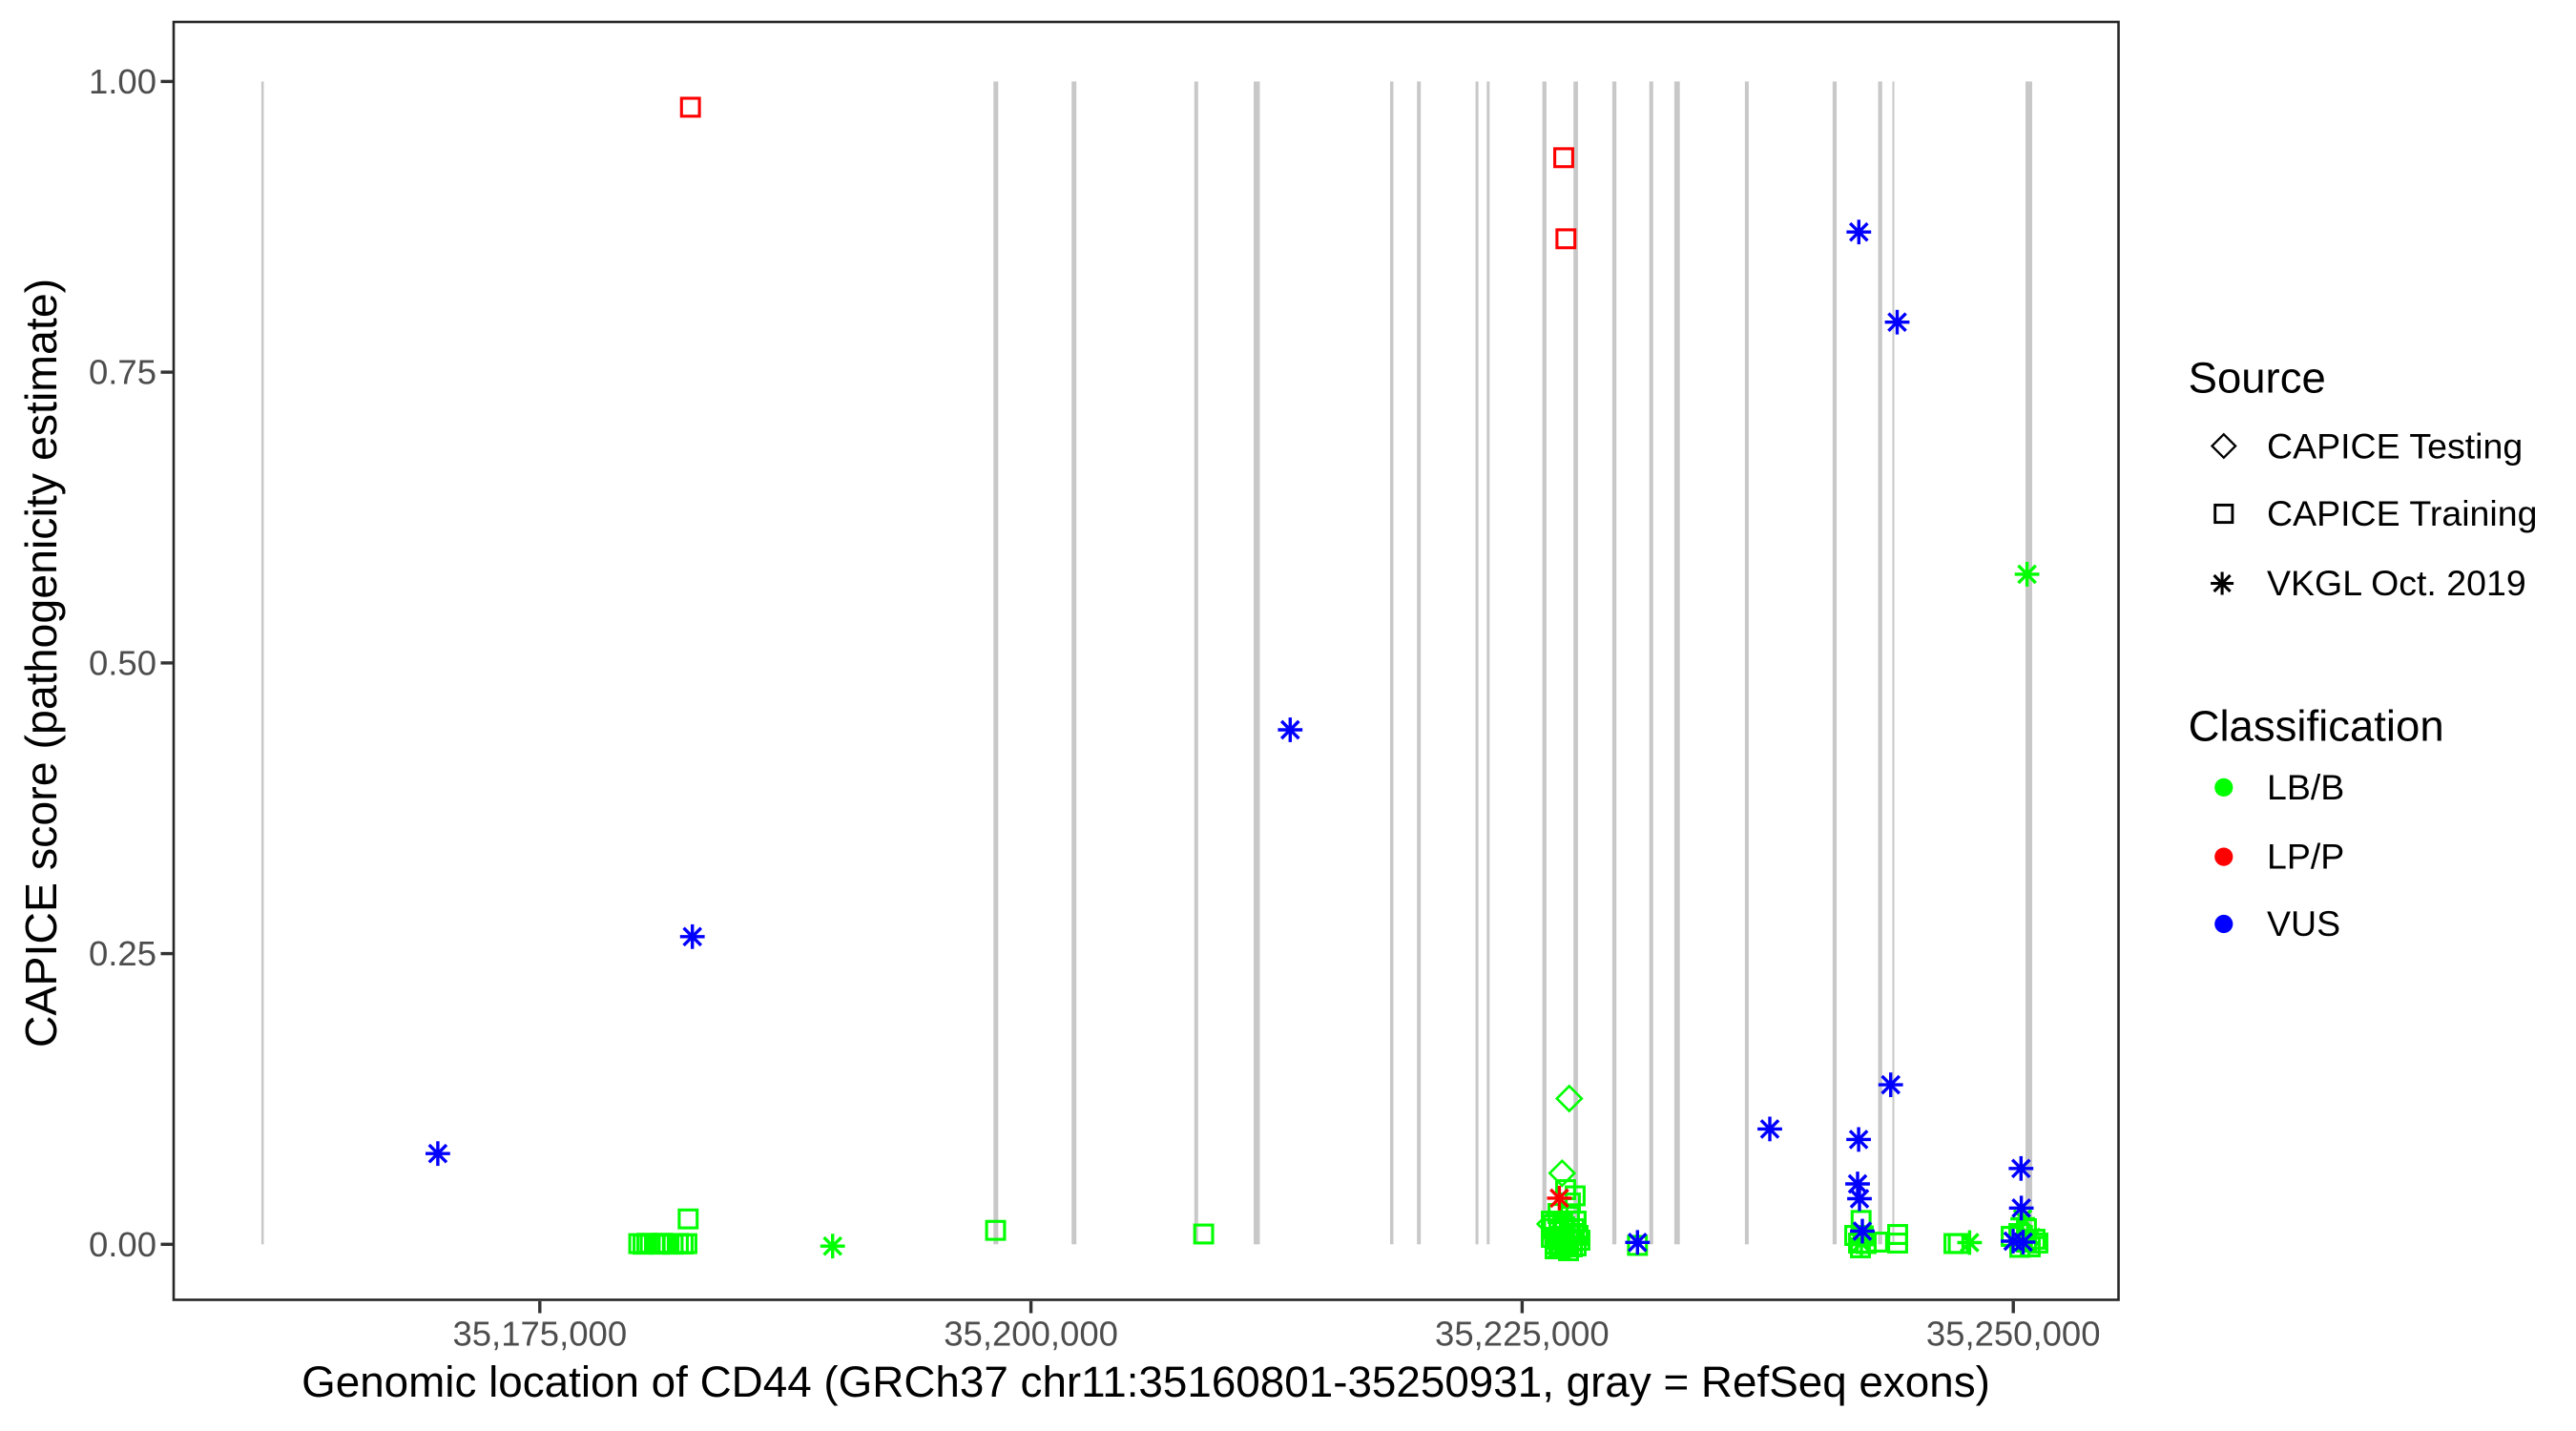 The image size is (2576, 1431). Describe the element at coordinates (2396, 583) in the screenshot. I see `svg-text: VKGL Oct. 2019` at that location.